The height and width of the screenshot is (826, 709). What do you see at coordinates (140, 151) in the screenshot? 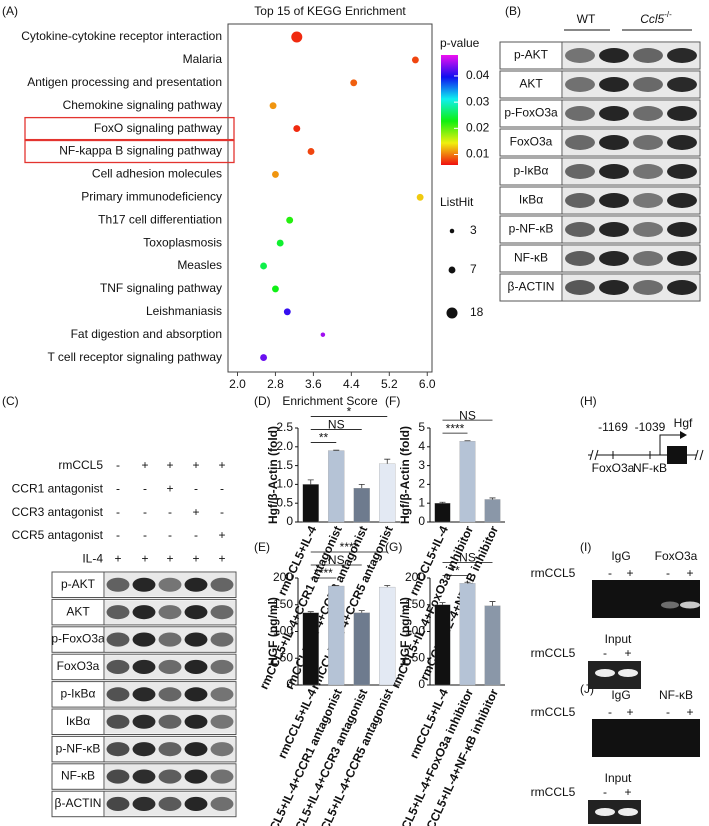
I see `category-label: NF-kappa B signaling pathway` at bounding box center [140, 151].